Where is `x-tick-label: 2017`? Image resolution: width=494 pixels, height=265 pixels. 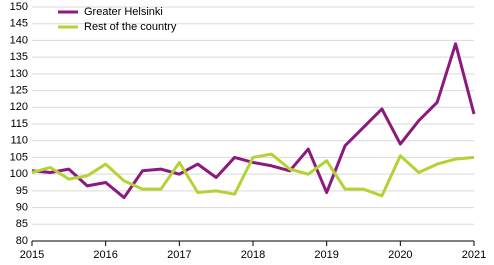
x-tick-label: 2017 is located at coordinates (179, 255).